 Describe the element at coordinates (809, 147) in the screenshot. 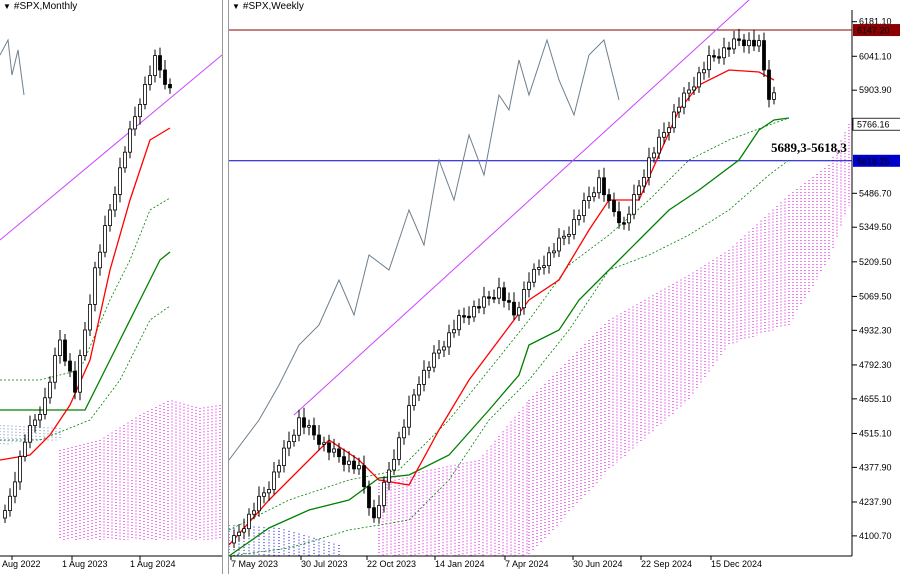

I see `support-zone-annotation: 5689,3-5618,3` at that location.